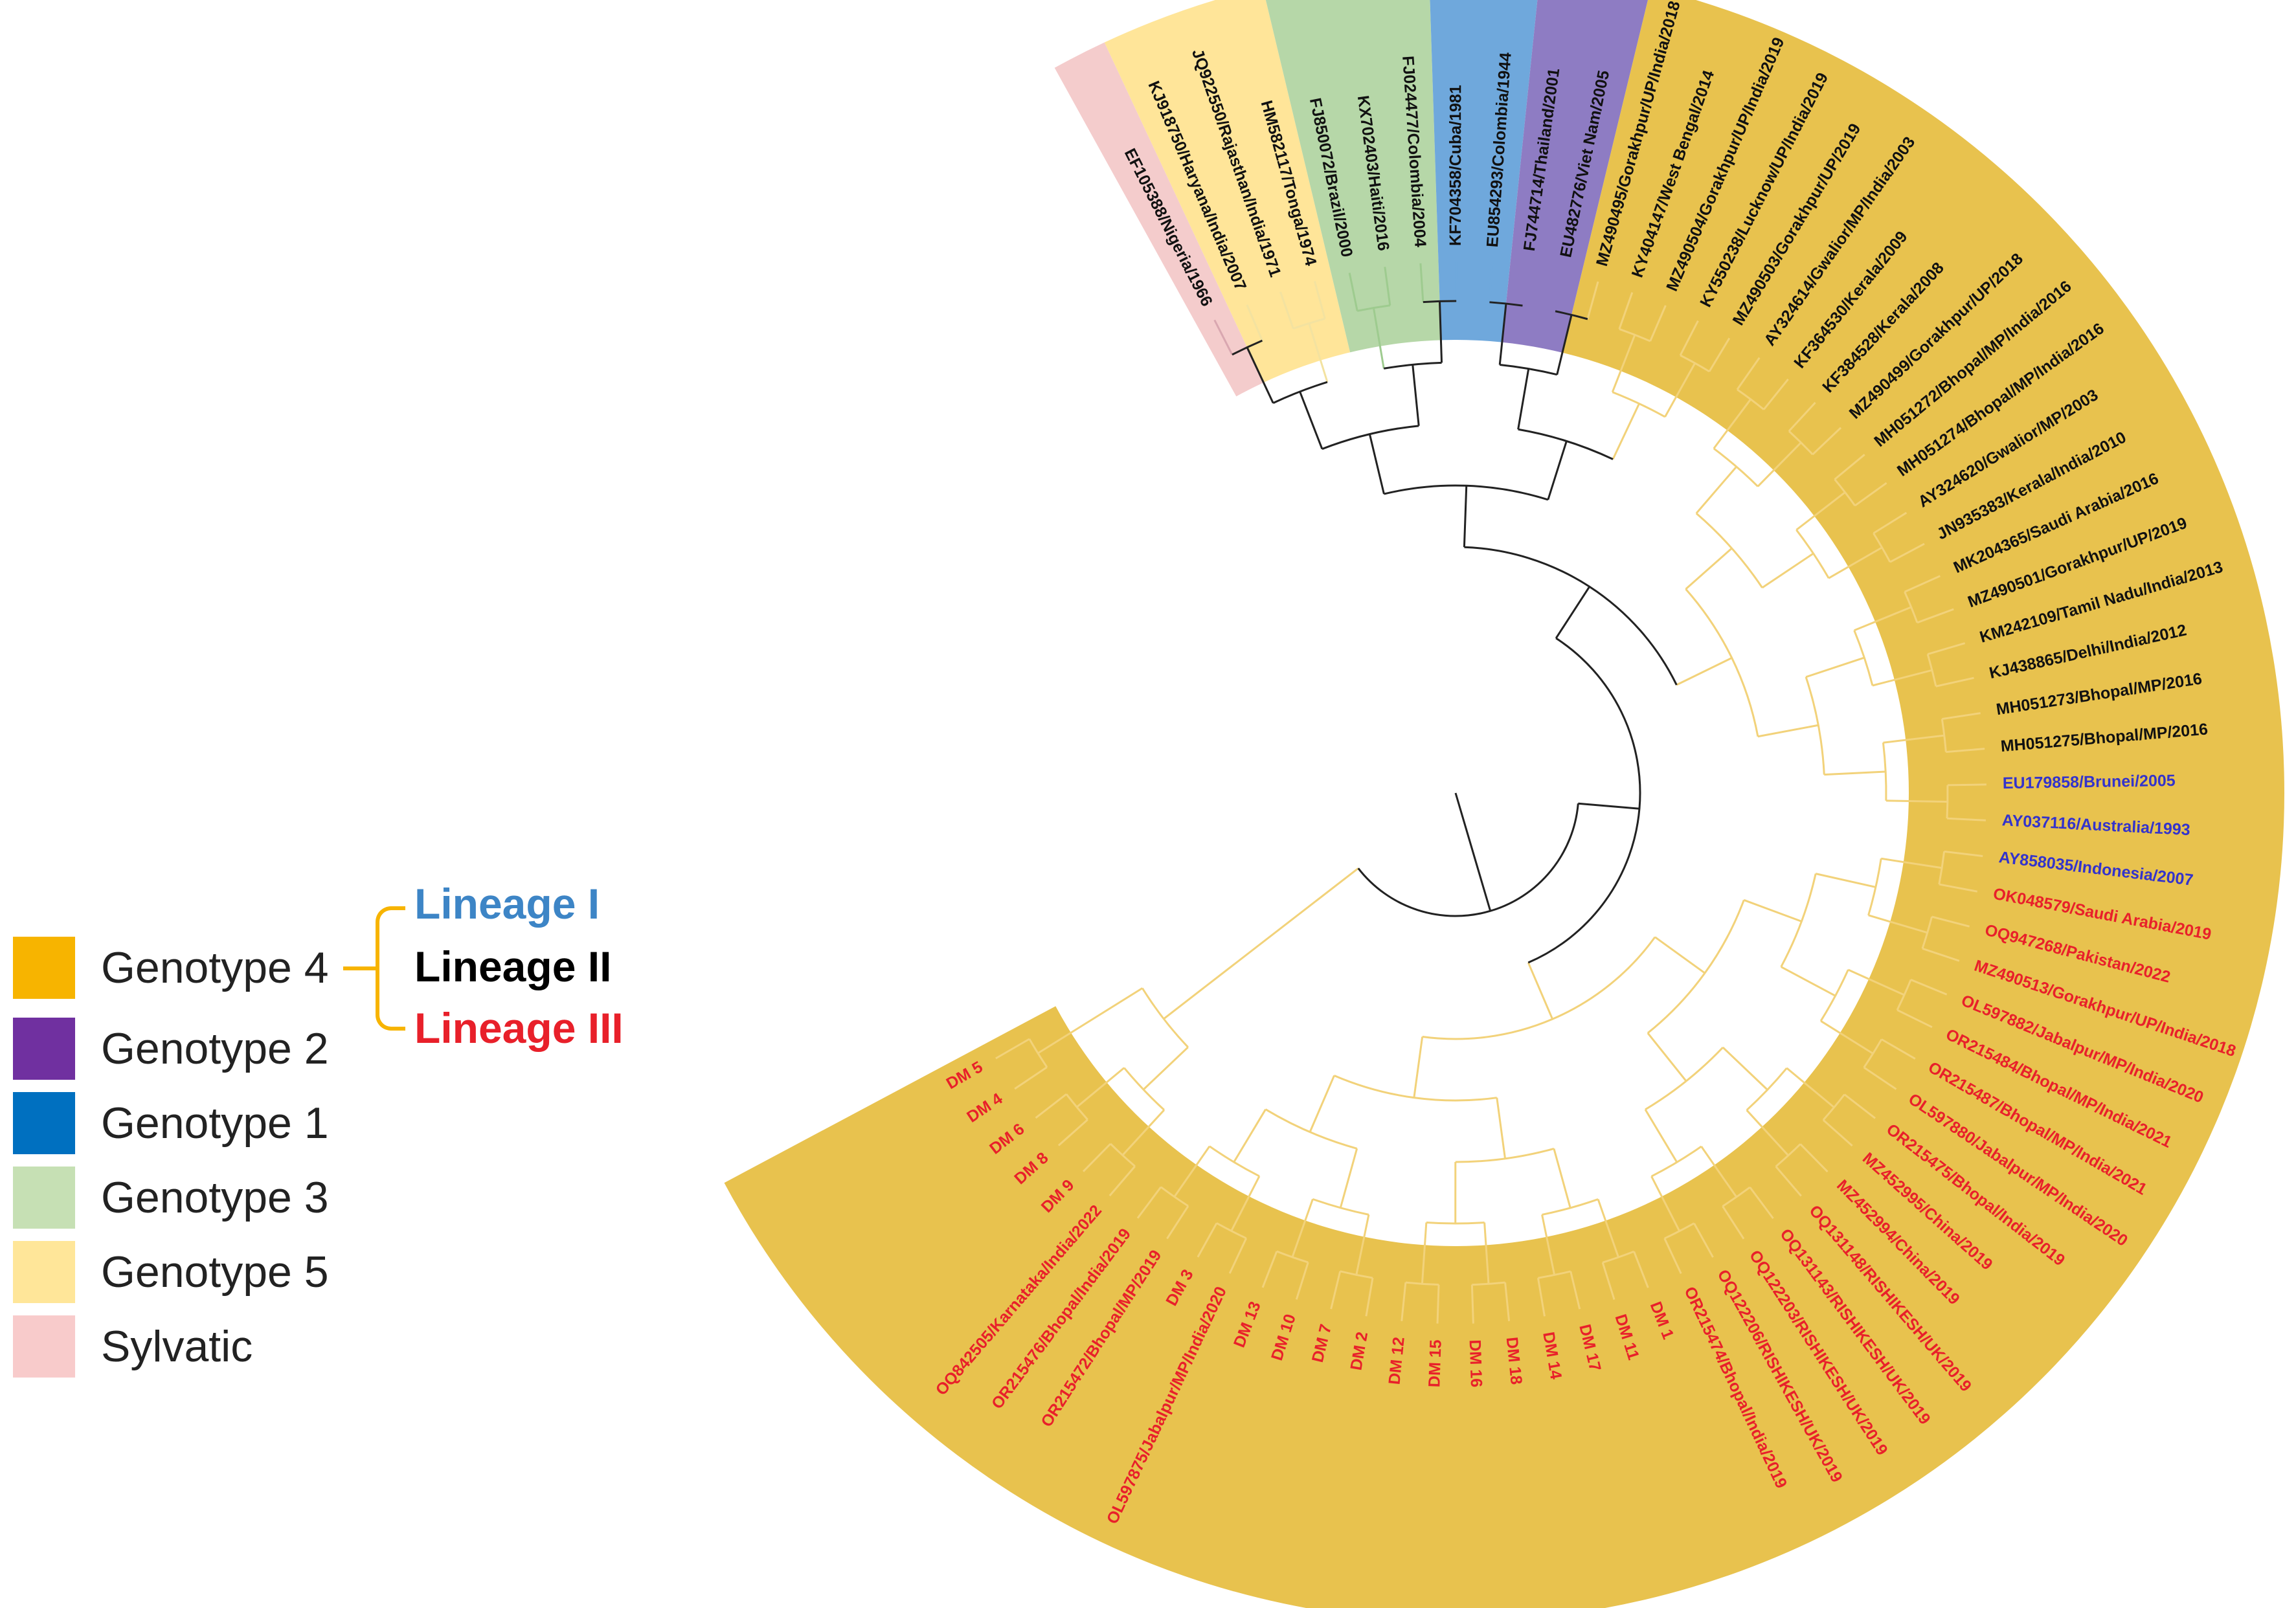 This screenshot has width=2296, height=1608. Describe the element at coordinates (215, 967) in the screenshot. I see `legend-label-genotype-4: Genotype 4` at that location.